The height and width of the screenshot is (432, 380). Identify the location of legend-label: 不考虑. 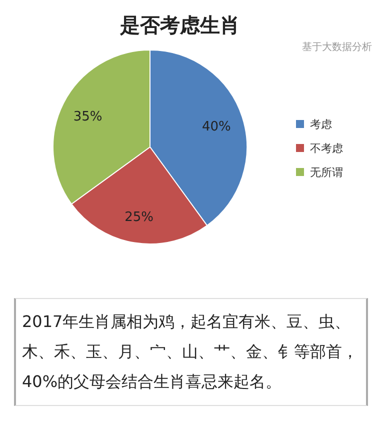
(326, 148).